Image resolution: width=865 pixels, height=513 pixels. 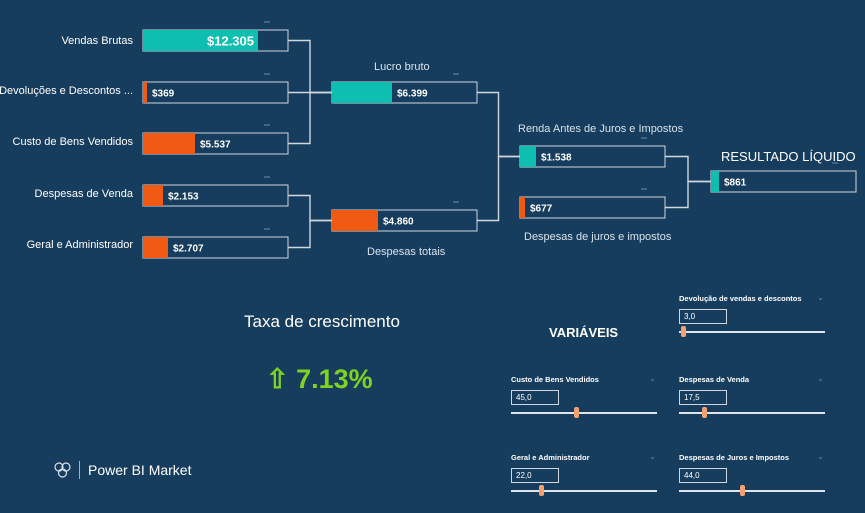 What do you see at coordinates (79, 245) in the screenshot?
I see `tree-node-label-geral: Geral e Administrador` at bounding box center [79, 245].